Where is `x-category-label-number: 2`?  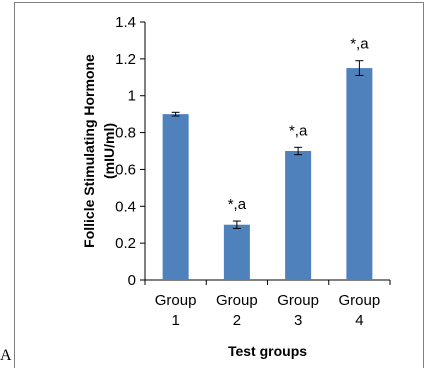
x-category-label-number: 2 is located at coordinates (237, 320).